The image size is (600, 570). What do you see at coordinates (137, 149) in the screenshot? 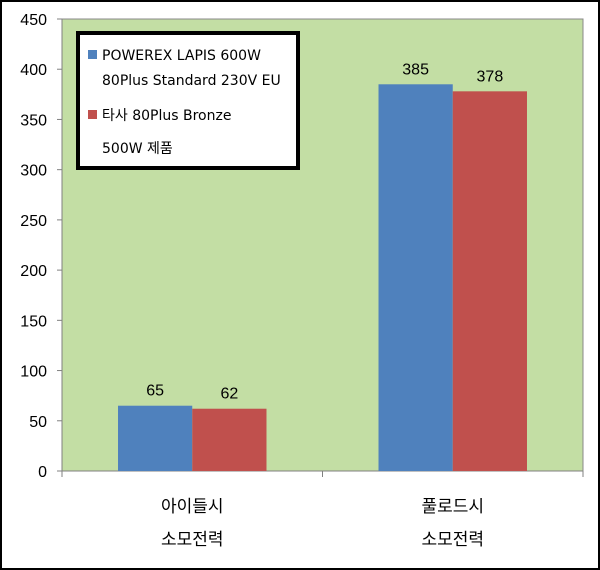
I see `legend-label: 500W 제품` at bounding box center [137, 149].